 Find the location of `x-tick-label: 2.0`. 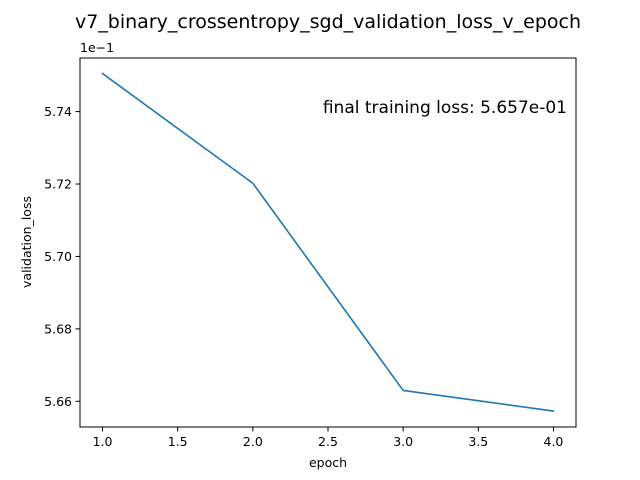

x-tick-label: 2.0 is located at coordinates (253, 441).